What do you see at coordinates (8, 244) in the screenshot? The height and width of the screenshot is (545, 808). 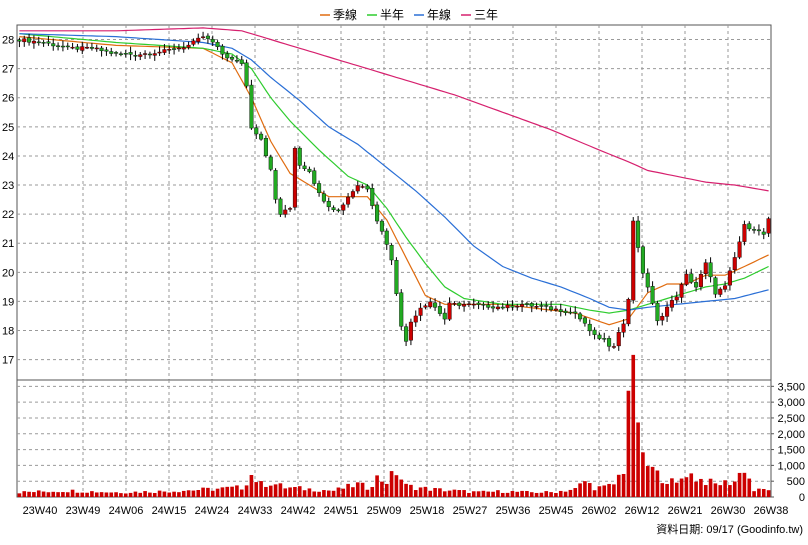 I see `price-tick-label: 21` at bounding box center [8, 244].